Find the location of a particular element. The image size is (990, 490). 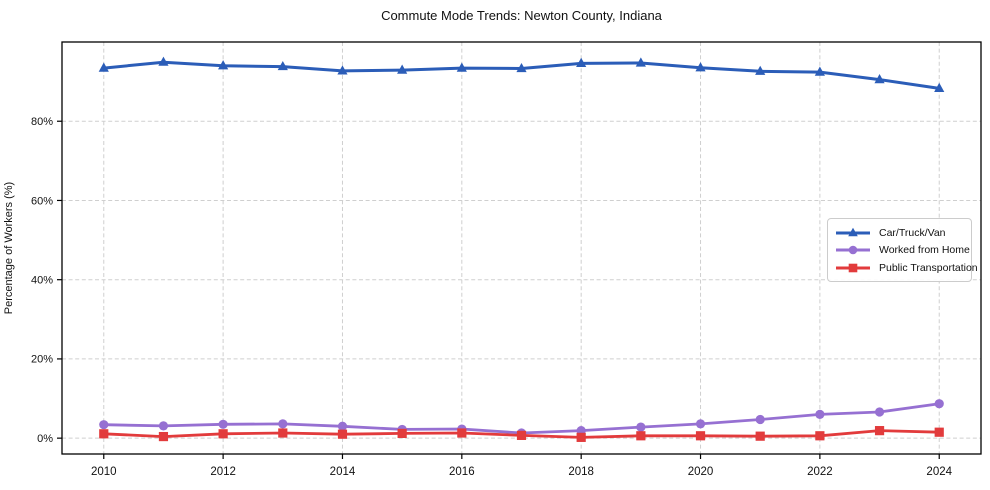

x-tick-label: 2024 is located at coordinates (939, 472).